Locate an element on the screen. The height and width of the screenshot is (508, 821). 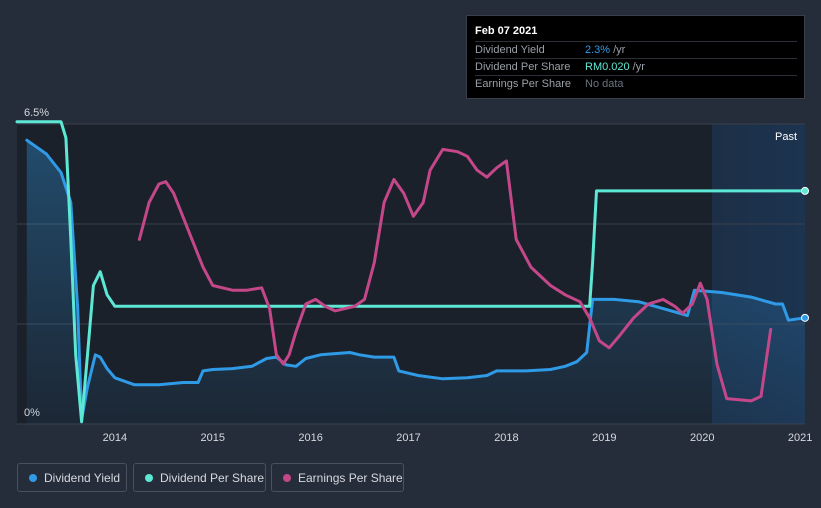
tooltip-value: 2.3%/yr is located at coordinates (605, 50).